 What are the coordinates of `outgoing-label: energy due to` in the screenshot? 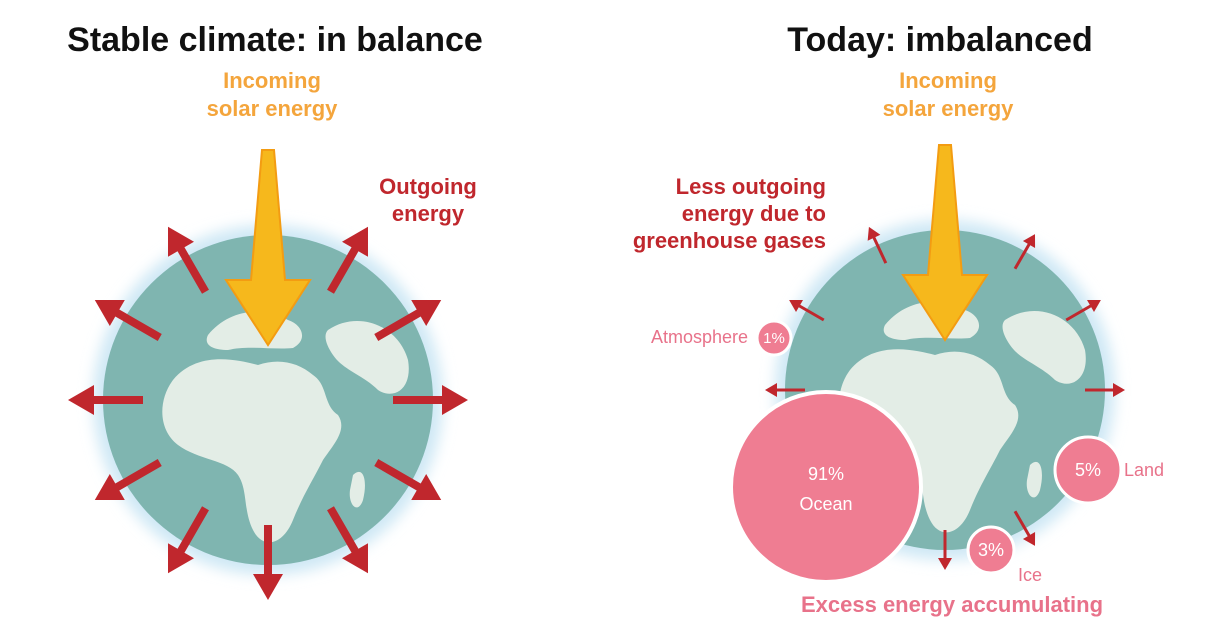 It's located at (754, 213).